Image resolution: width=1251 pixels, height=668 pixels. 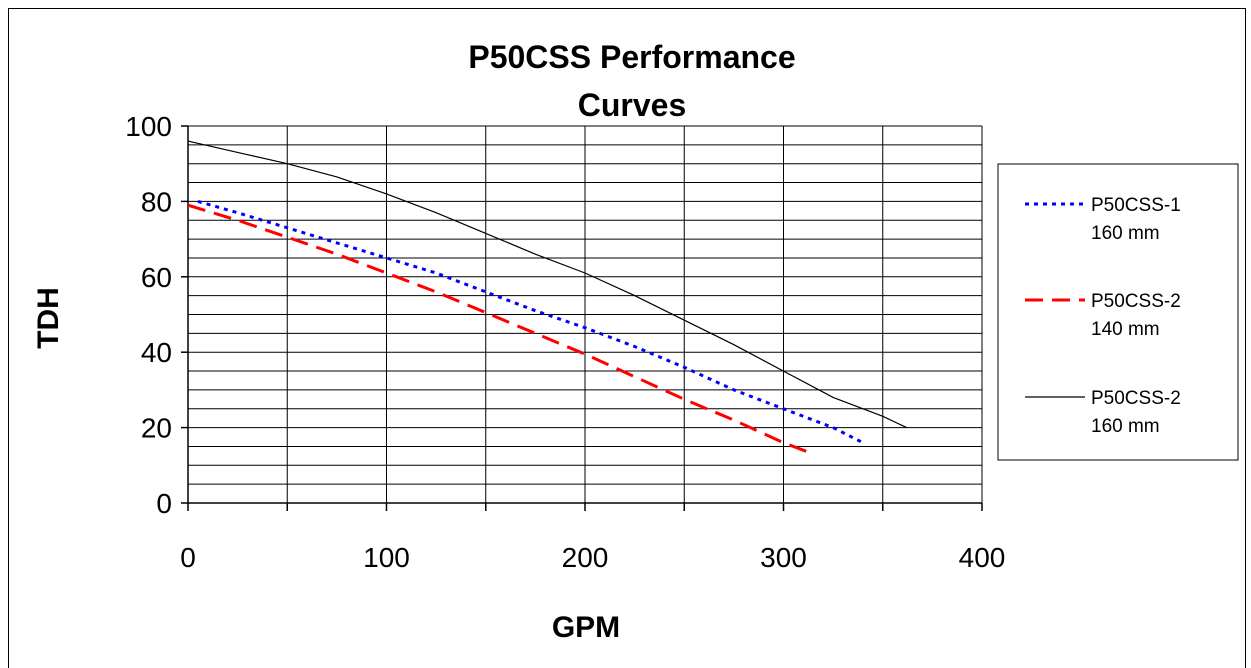 I want to click on y-tick-label: 40, so click(x=156, y=352).